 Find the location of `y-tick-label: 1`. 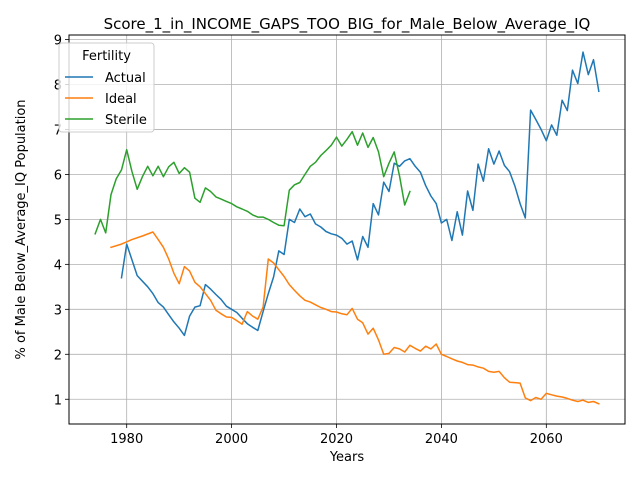

y-tick-label: 1 is located at coordinates (58, 400).